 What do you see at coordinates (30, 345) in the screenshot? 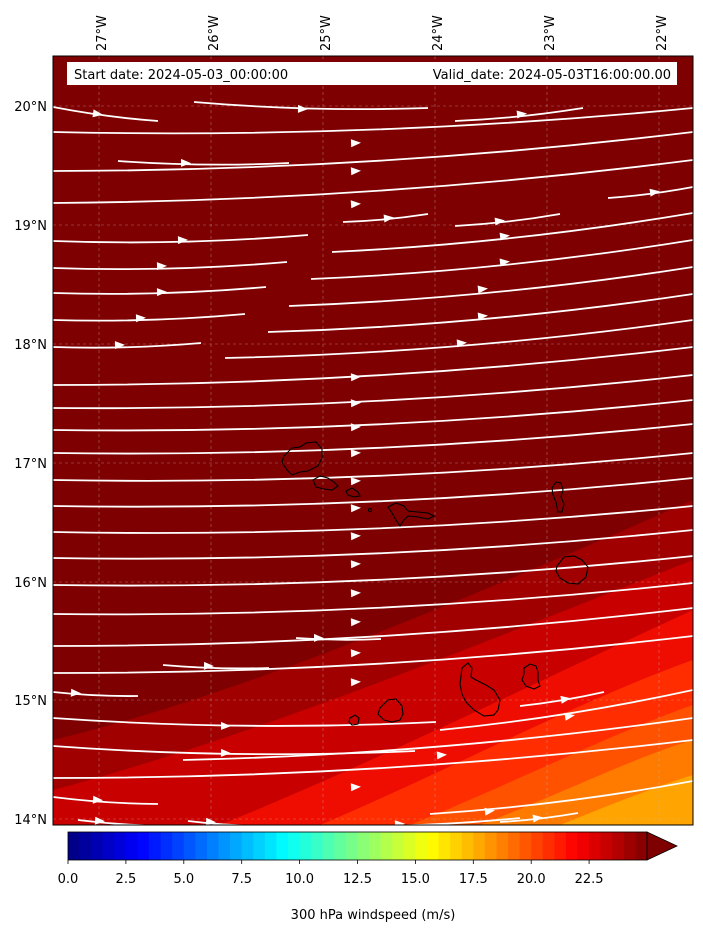
I see `lat-label: 18°N` at bounding box center [30, 345].